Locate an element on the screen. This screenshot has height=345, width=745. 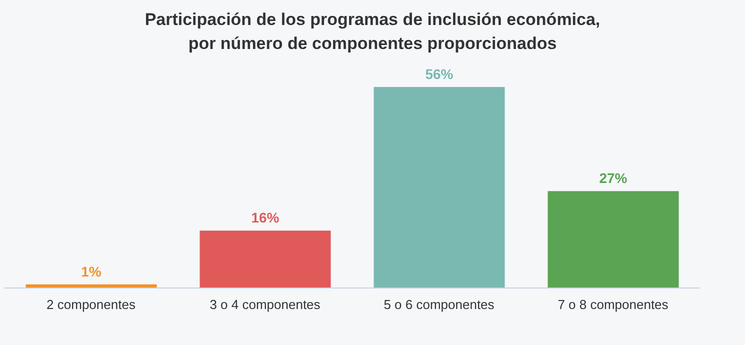
data-label: 56% is located at coordinates (439, 74).